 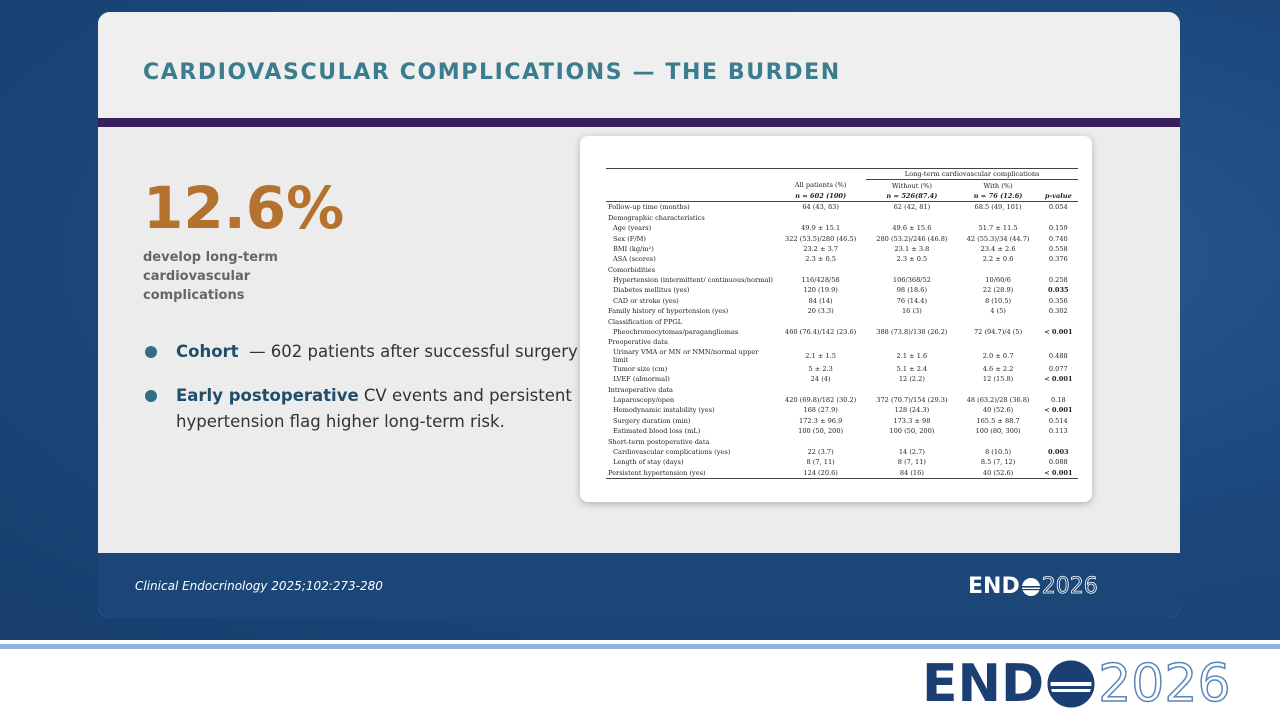 I want to click on logo-left: END, so click(x=994, y=586).